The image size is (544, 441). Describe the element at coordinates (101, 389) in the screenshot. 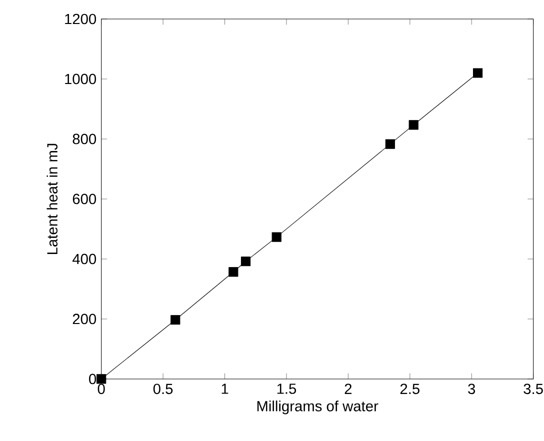

I see `x-tick-label: 0` at that location.